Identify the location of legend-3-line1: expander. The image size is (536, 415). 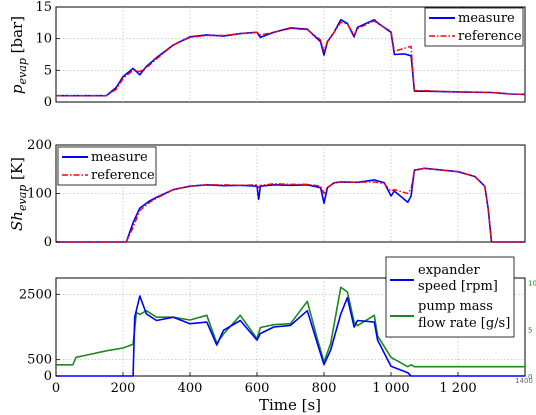
(449, 270).